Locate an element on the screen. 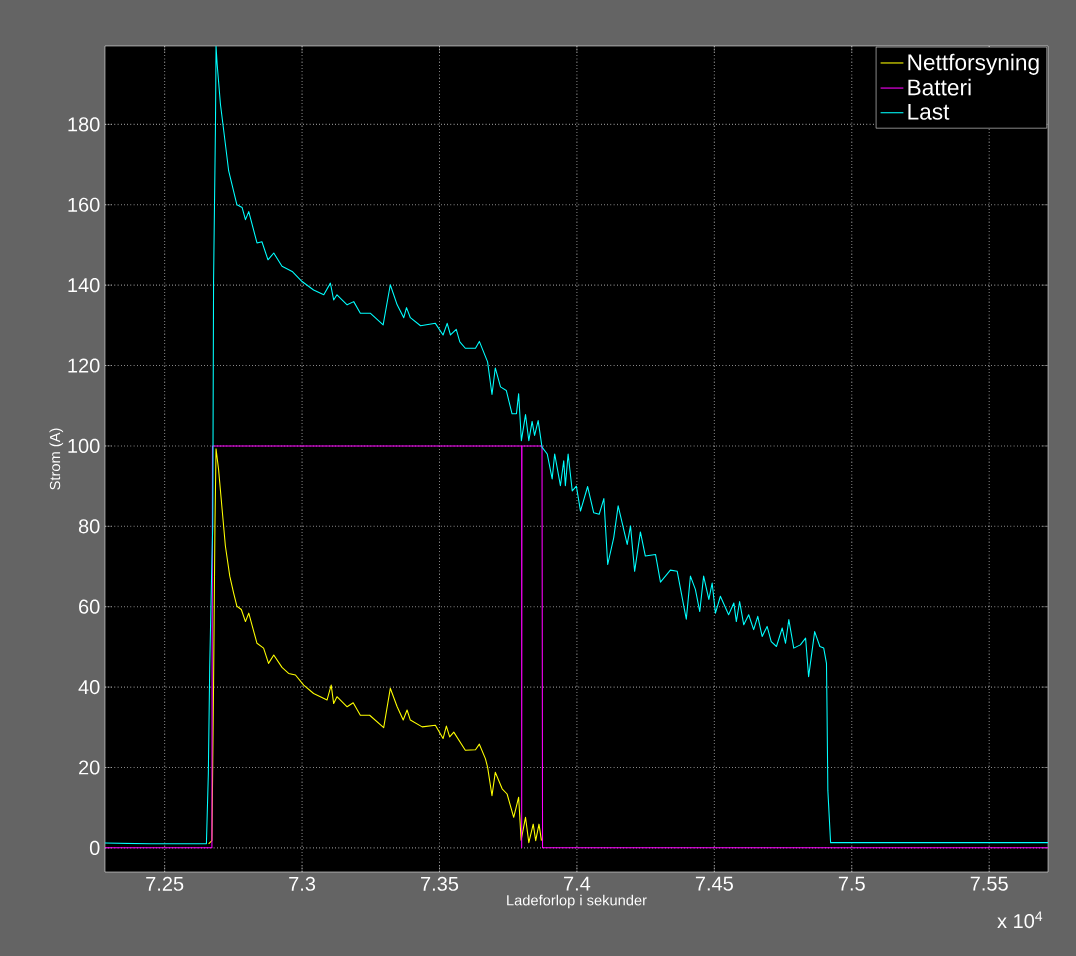  legend-label: Last is located at coordinates (929, 111).